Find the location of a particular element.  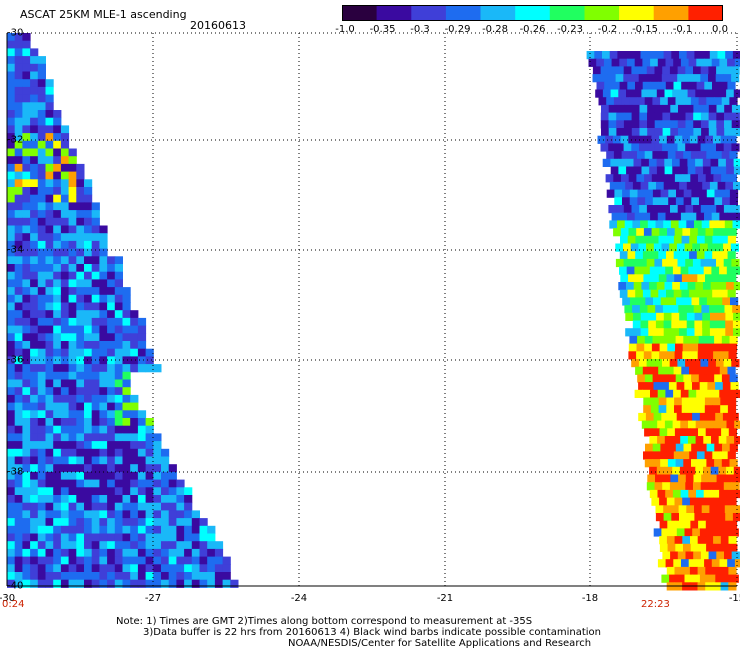

colorbar-tick-label: 0.0 is located at coordinates (720, 29).